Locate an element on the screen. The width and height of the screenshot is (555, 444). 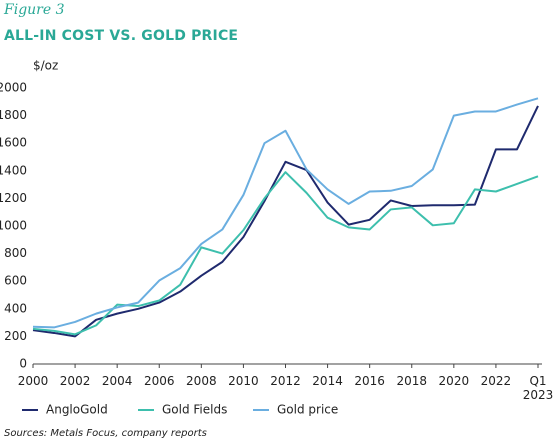
y-tick-label: 400 is located at coordinates (15, 308).